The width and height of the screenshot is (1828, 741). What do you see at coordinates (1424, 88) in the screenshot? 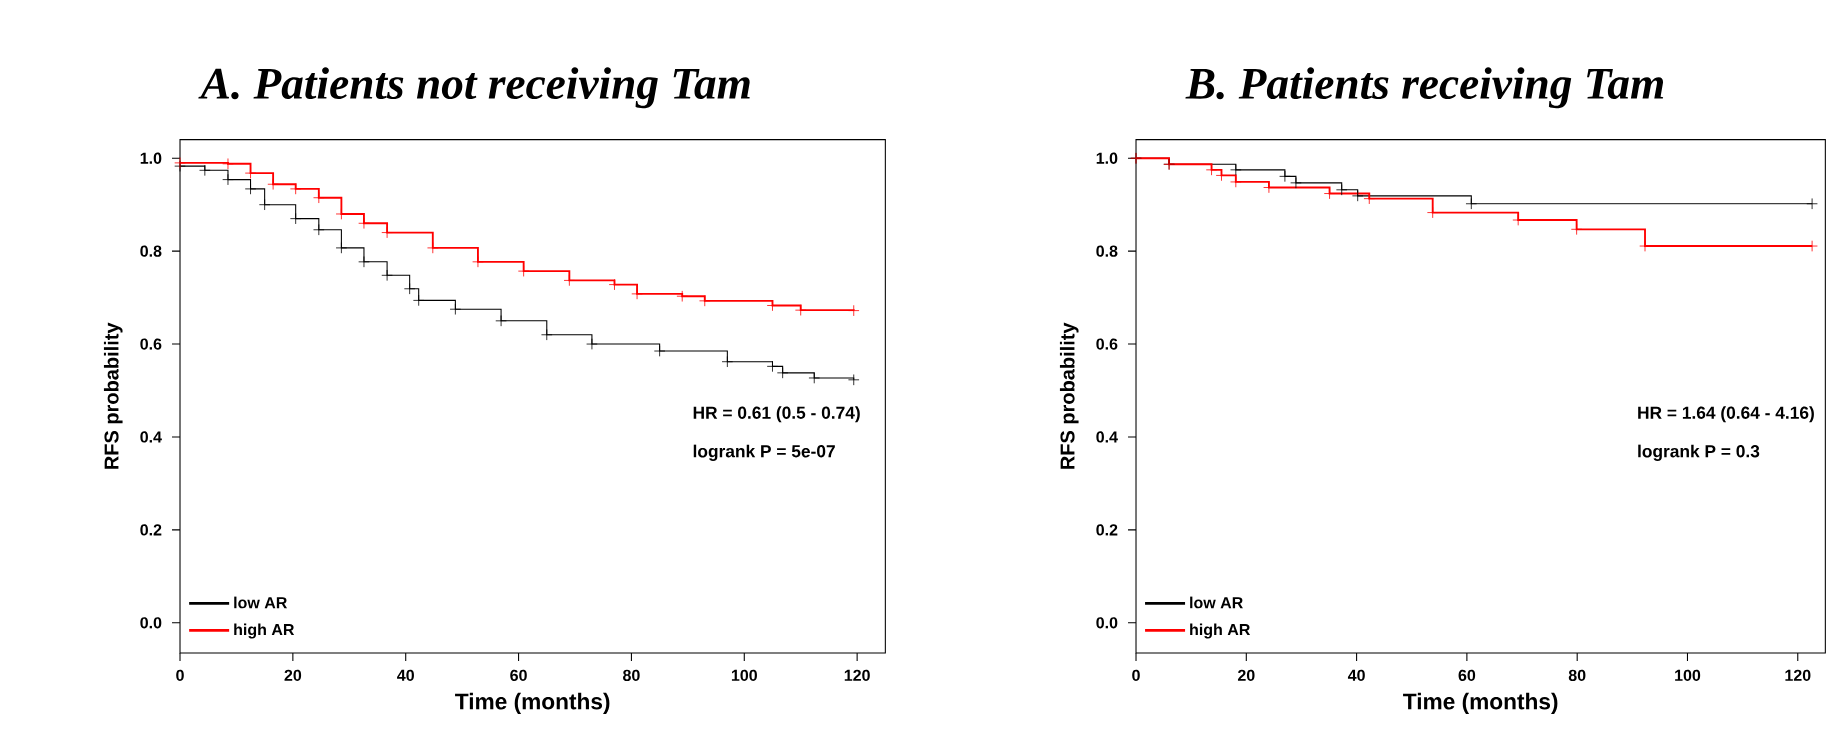
I see `chart-title: B. Patients receiving Tam` at bounding box center [1424, 88].